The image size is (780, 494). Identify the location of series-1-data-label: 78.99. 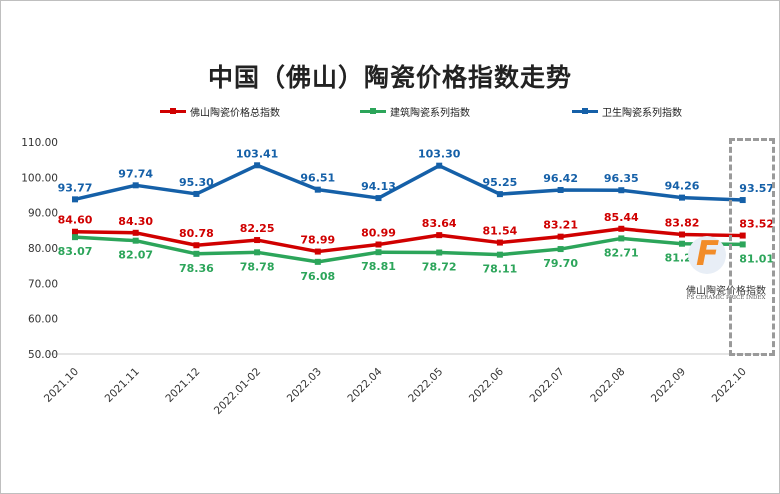
(317, 240).